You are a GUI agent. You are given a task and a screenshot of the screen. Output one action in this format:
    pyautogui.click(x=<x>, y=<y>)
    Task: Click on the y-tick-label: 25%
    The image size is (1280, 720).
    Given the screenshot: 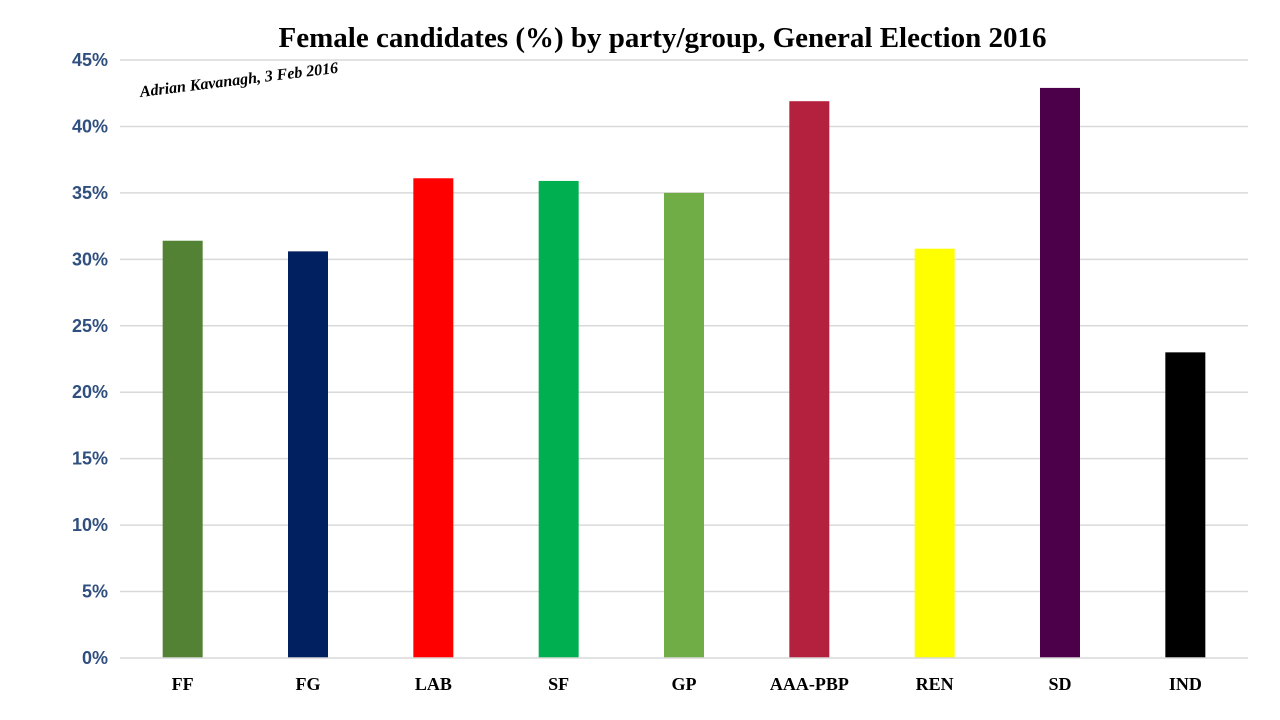 What is the action you would take?
    pyautogui.click(x=90, y=326)
    